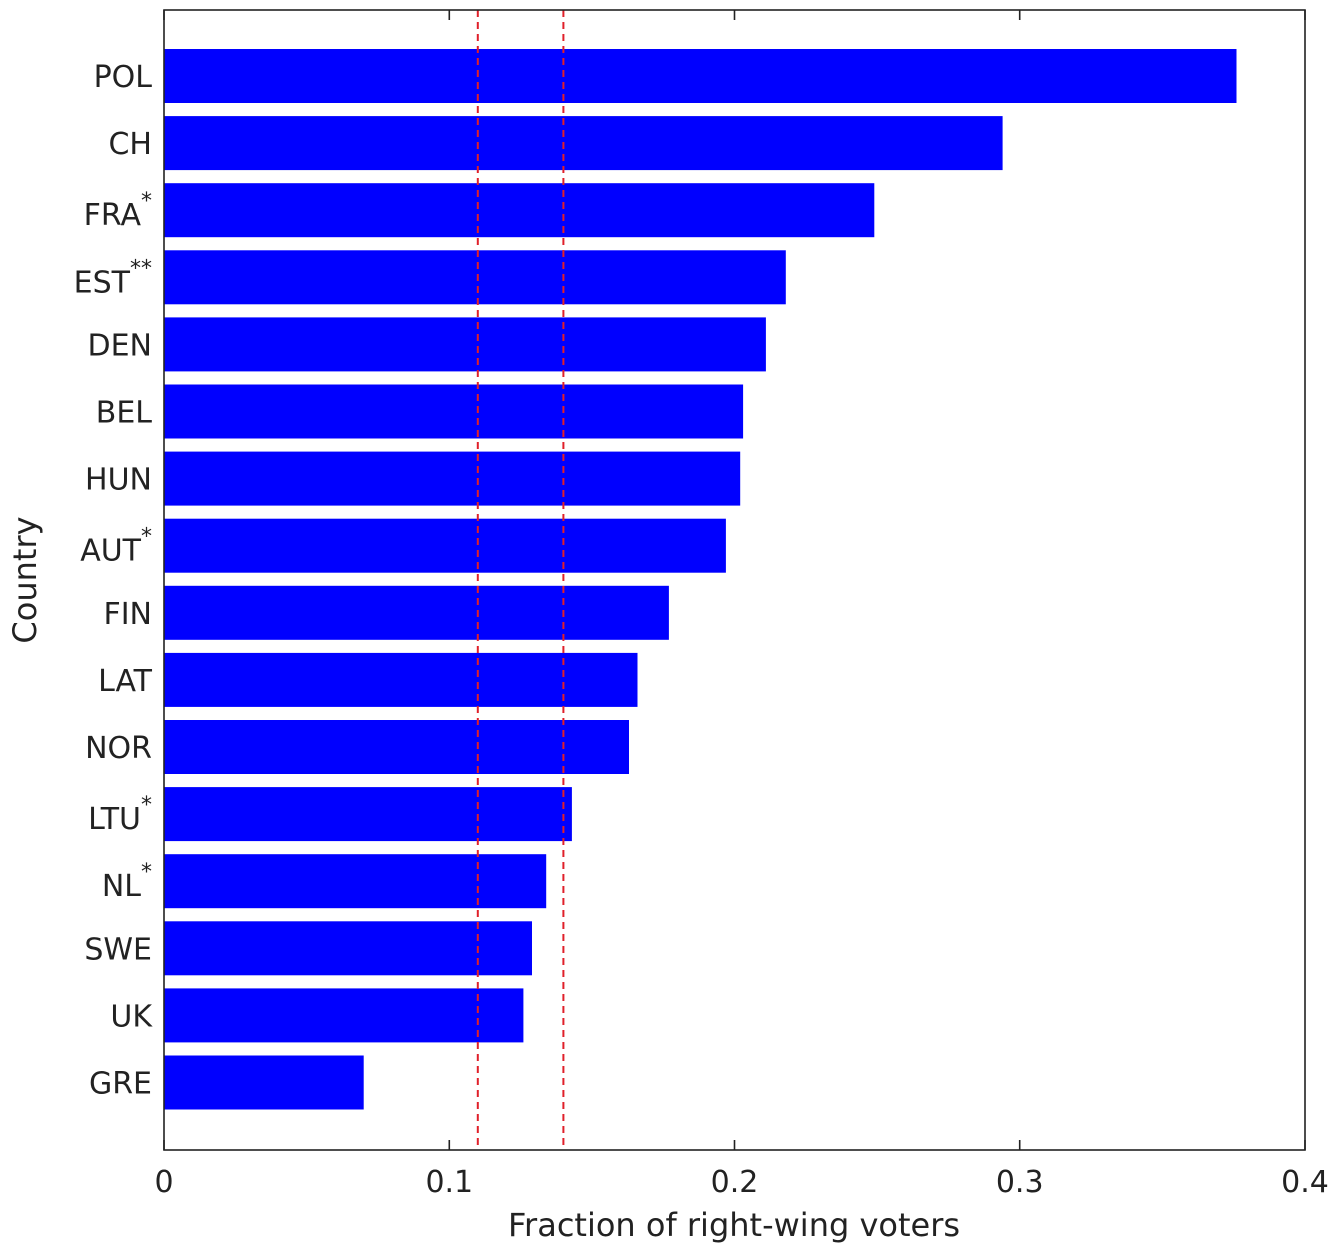 The width and height of the screenshot is (1339, 1253). I want to click on category-label-text: SWE, so click(118, 949).